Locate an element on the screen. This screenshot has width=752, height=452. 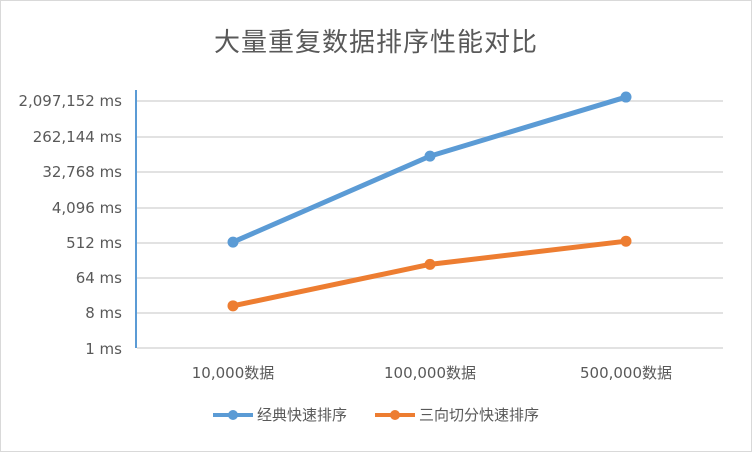
x-tick-label: 100,000数据 is located at coordinates (430, 373).